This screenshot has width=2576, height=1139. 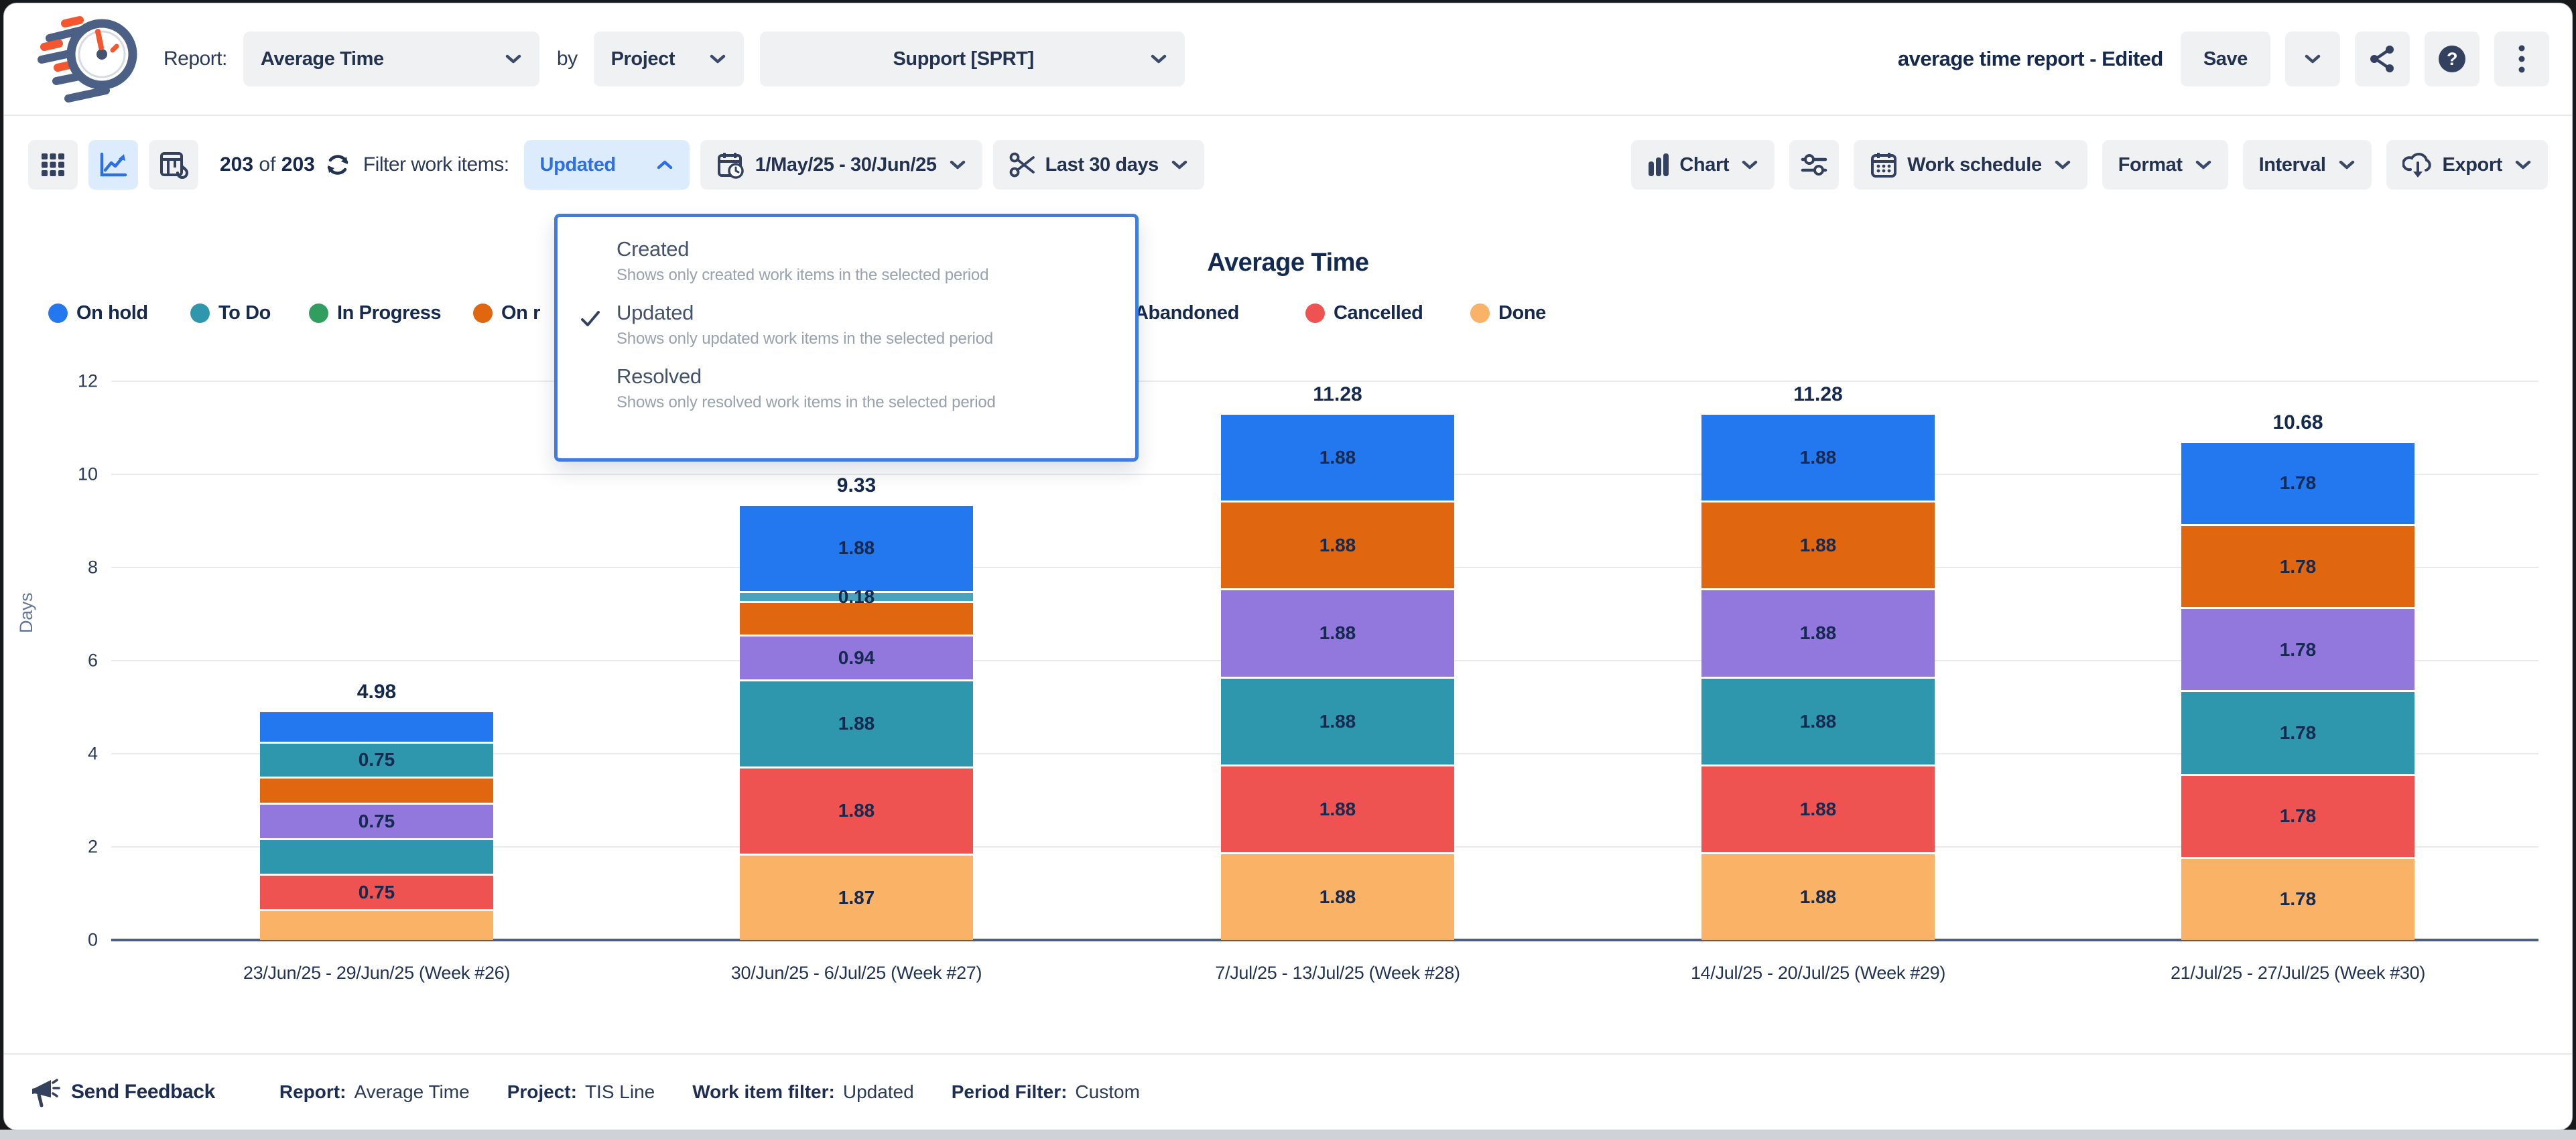 I want to click on bar-segment: 1.87, so click(x=856, y=897).